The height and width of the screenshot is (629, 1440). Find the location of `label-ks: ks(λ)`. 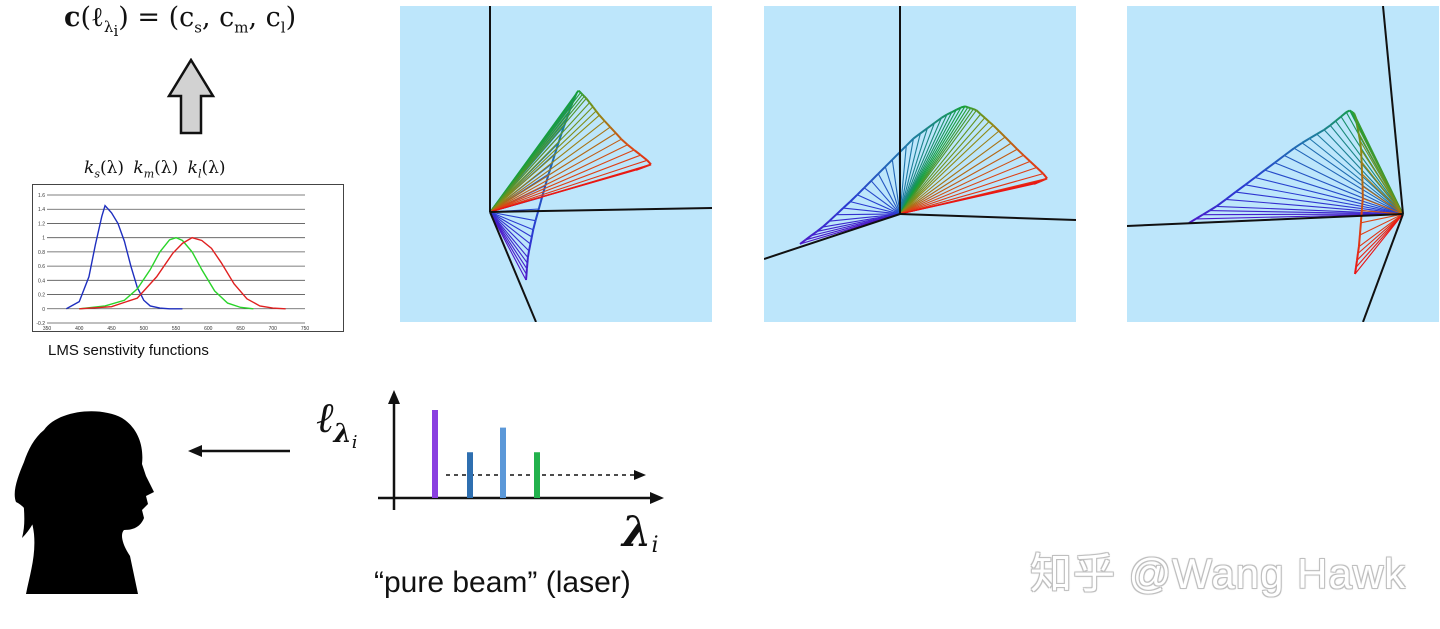

label-ks: ks(λ) is located at coordinates (104, 168).